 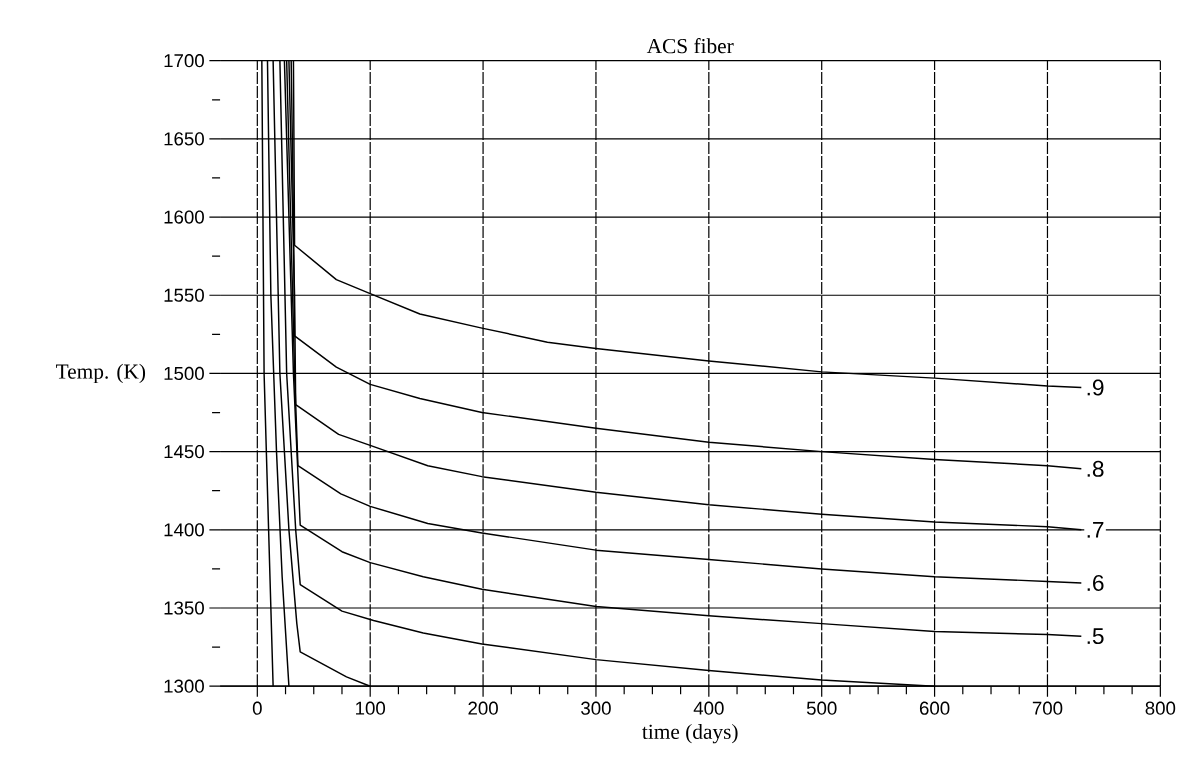 What do you see at coordinates (184, 295) in the screenshot?
I see `y-tick-label: 1550` at bounding box center [184, 295].